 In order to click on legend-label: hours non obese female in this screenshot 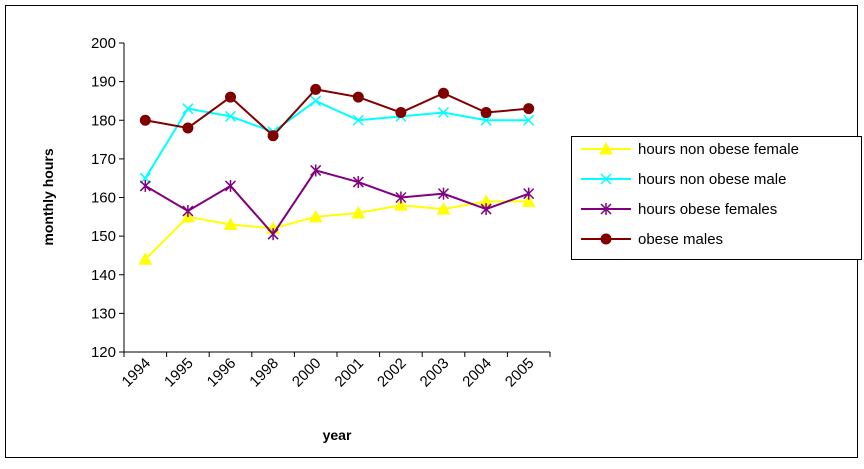, I will do `click(718, 149)`.